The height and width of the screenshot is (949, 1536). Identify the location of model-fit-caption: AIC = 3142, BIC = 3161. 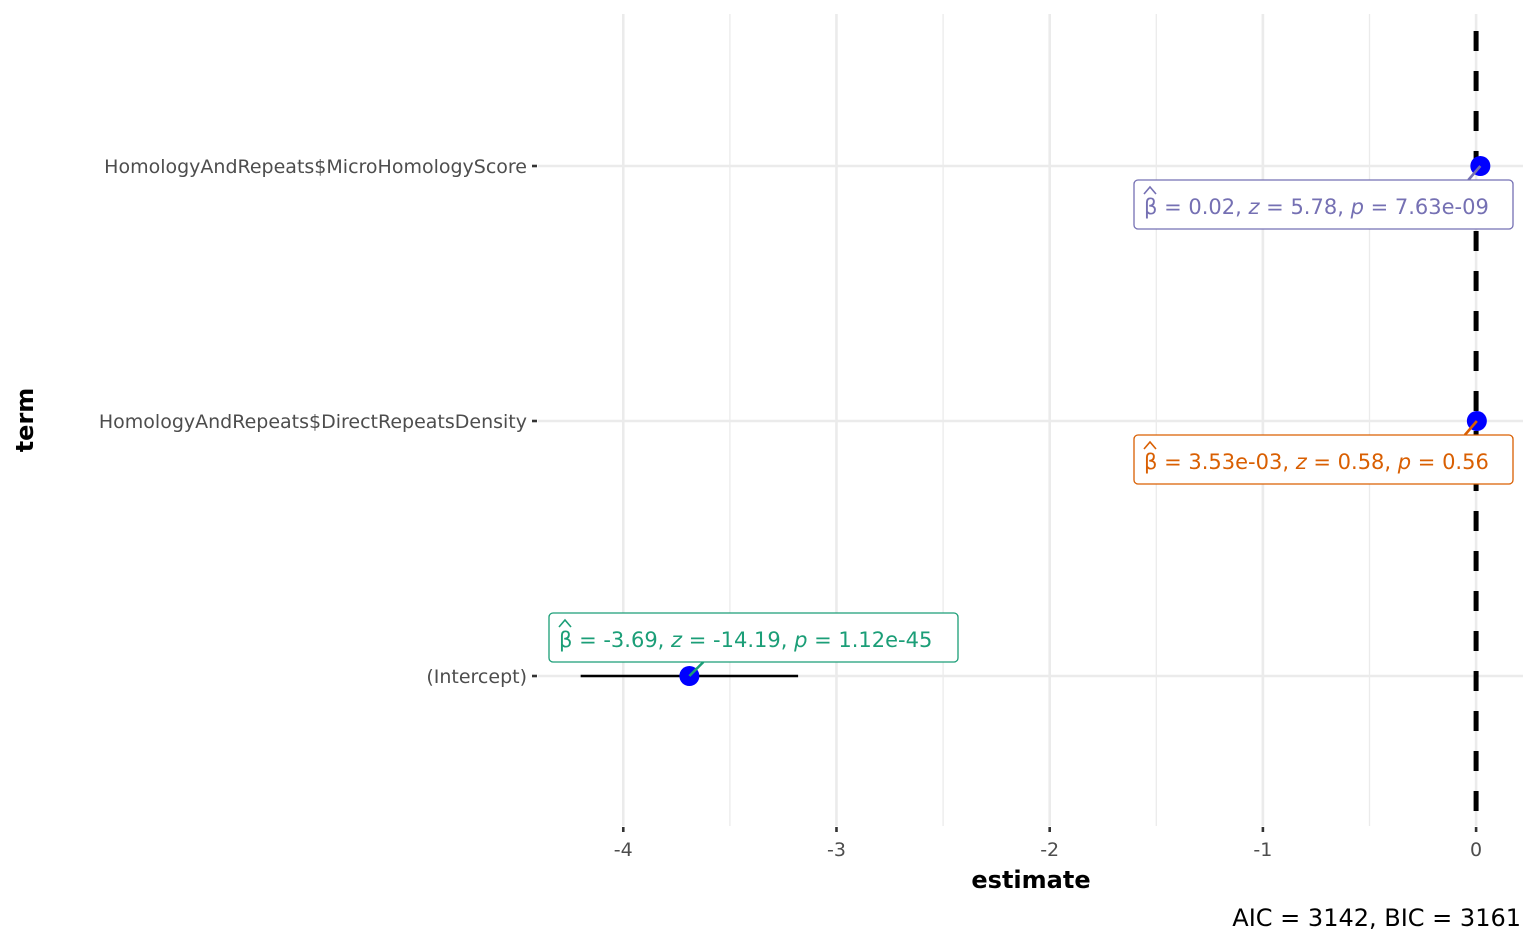
(1376, 918).